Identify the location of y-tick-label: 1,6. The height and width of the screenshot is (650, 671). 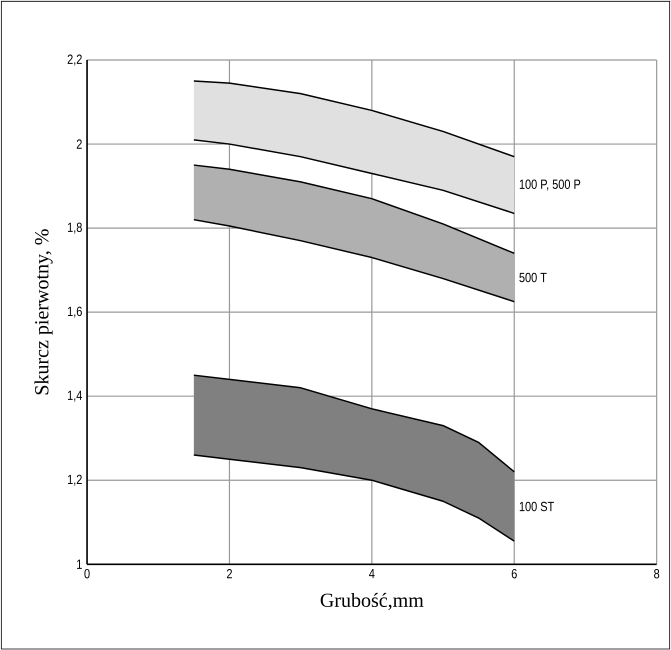
(75, 312).